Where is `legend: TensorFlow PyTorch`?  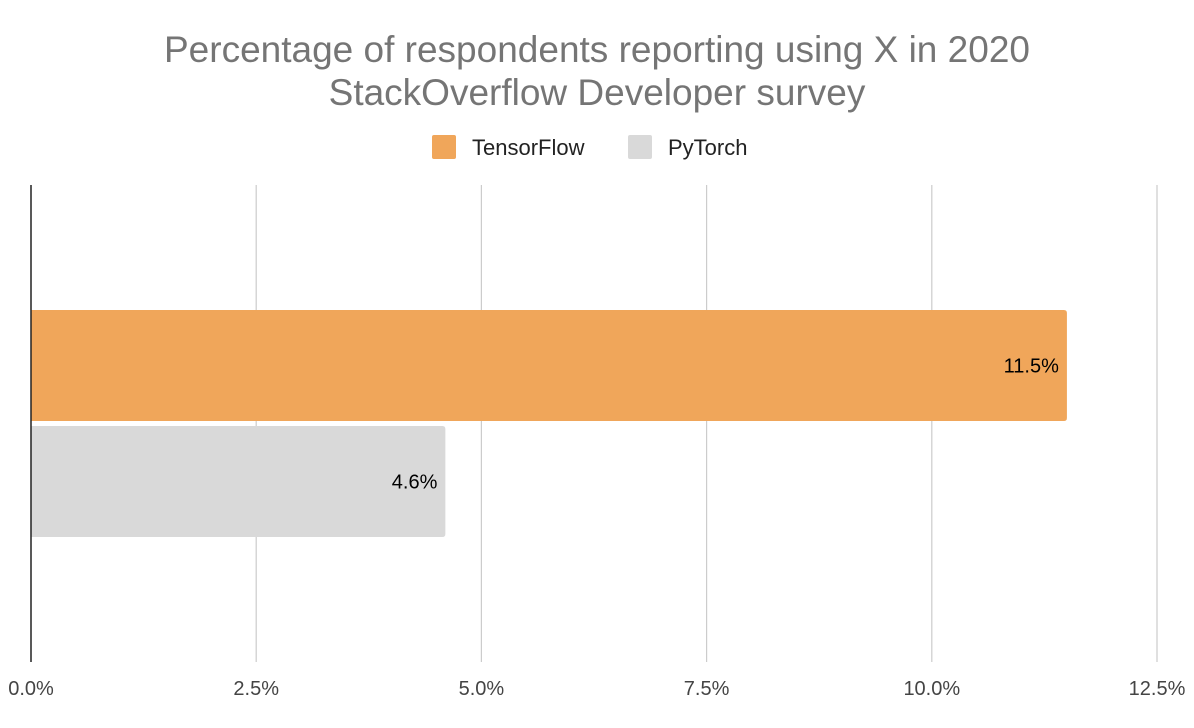
legend: TensorFlow PyTorch is located at coordinates (589, 147).